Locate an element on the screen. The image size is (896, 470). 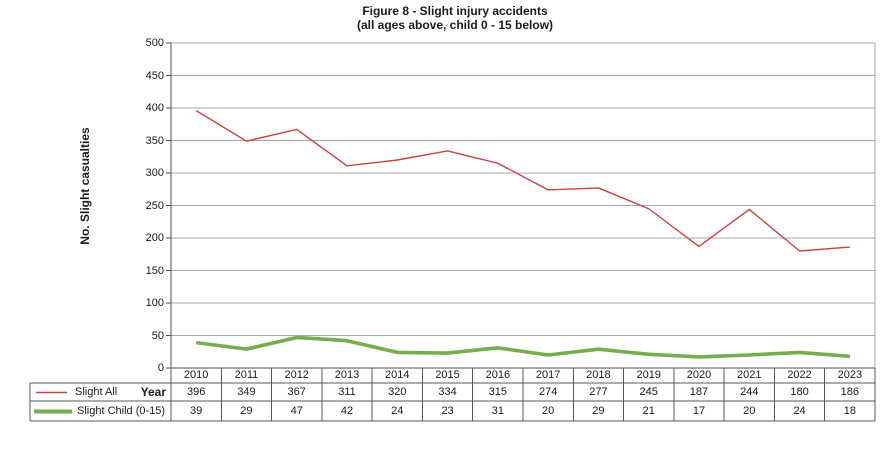
slight-all-value-cell: 320 is located at coordinates (397, 392).